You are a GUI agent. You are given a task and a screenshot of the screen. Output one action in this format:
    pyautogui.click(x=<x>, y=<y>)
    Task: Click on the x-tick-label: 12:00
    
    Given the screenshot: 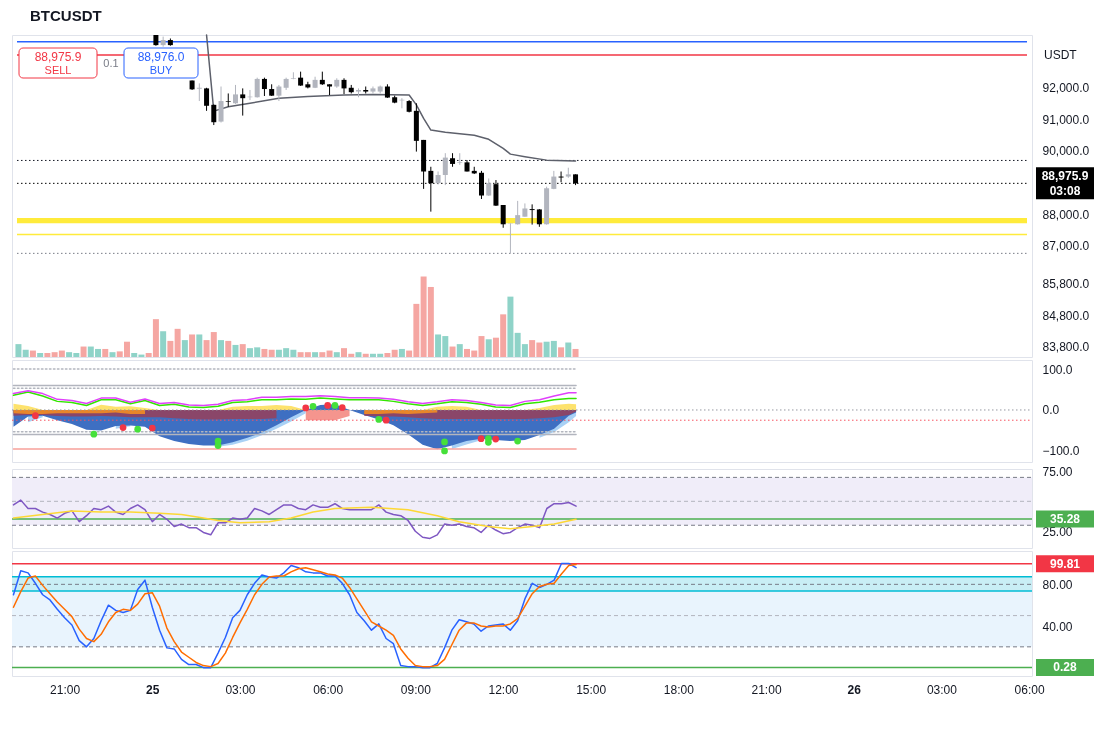 What is the action you would take?
    pyautogui.click(x=503, y=689)
    